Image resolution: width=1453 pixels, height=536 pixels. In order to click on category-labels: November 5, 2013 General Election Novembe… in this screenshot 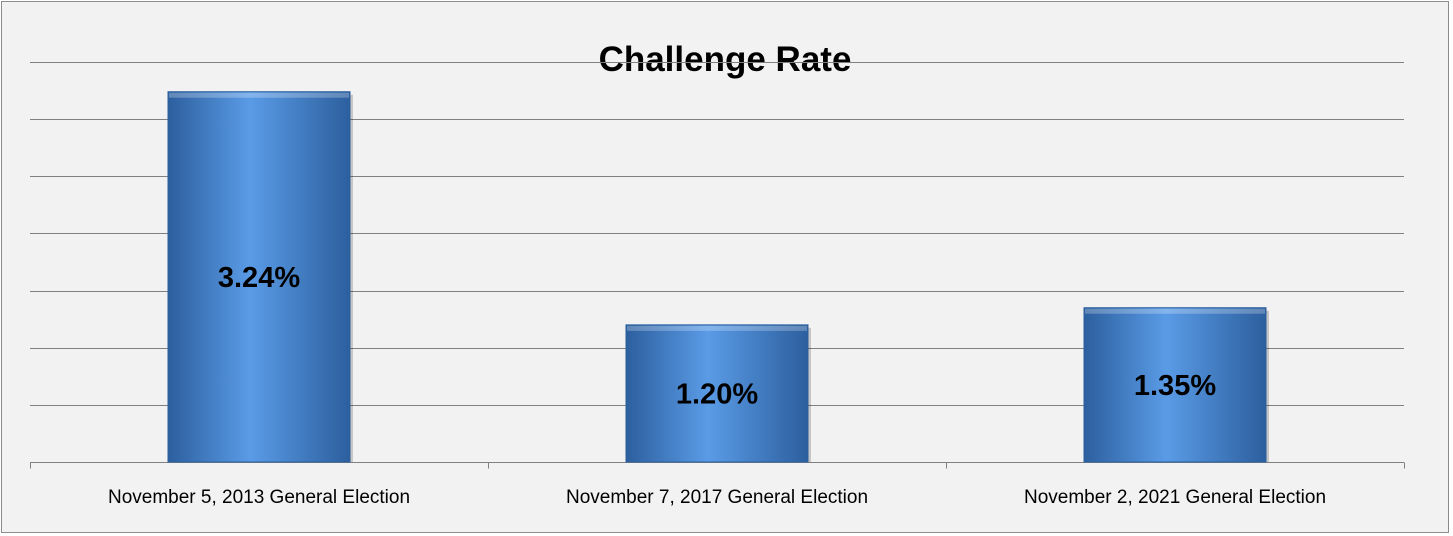, I will do `click(717, 497)`.